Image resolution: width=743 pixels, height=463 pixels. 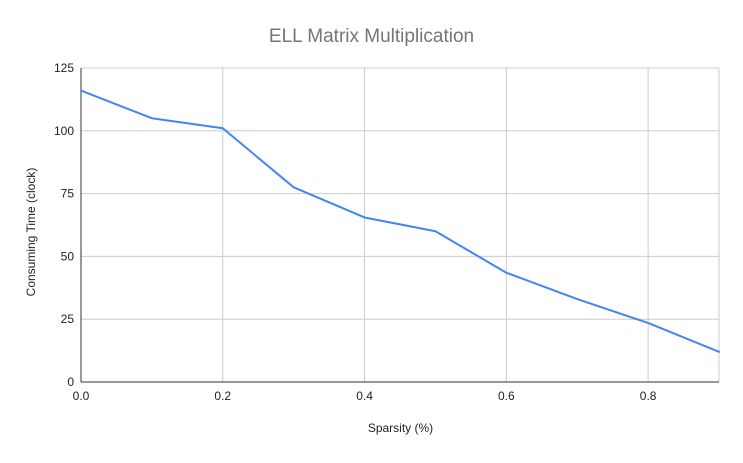 What do you see at coordinates (371, 36) in the screenshot?
I see `chart-title: ELL Matrix Multiplication` at bounding box center [371, 36].